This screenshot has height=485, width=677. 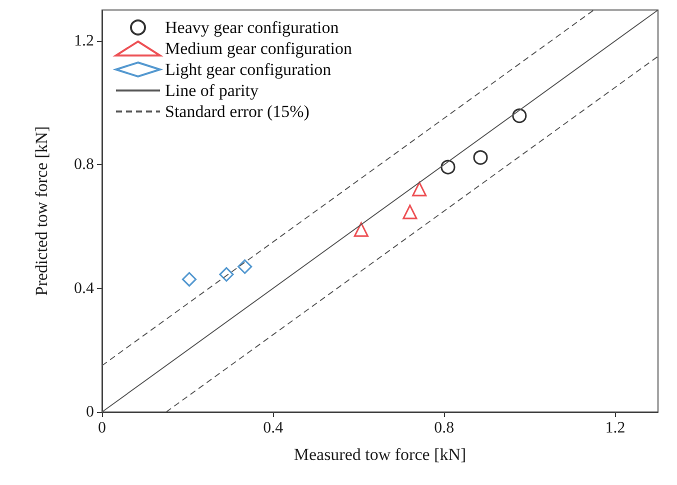 What do you see at coordinates (84, 288) in the screenshot?
I see `y-tick-label: 0.4` at bounding box center [84, 288].